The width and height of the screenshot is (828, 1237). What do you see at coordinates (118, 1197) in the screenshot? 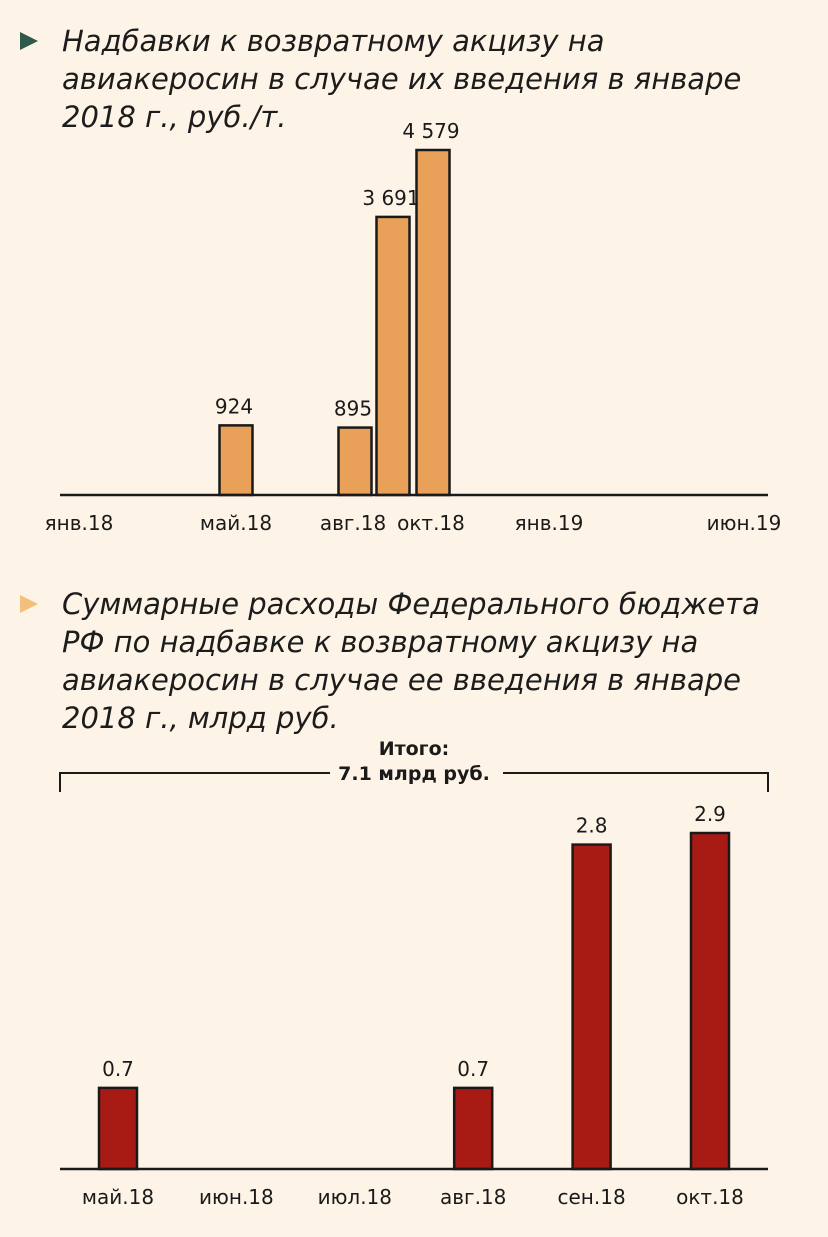
I see `chart2-tick-label: май.18` at bounding box center [118, 1197].